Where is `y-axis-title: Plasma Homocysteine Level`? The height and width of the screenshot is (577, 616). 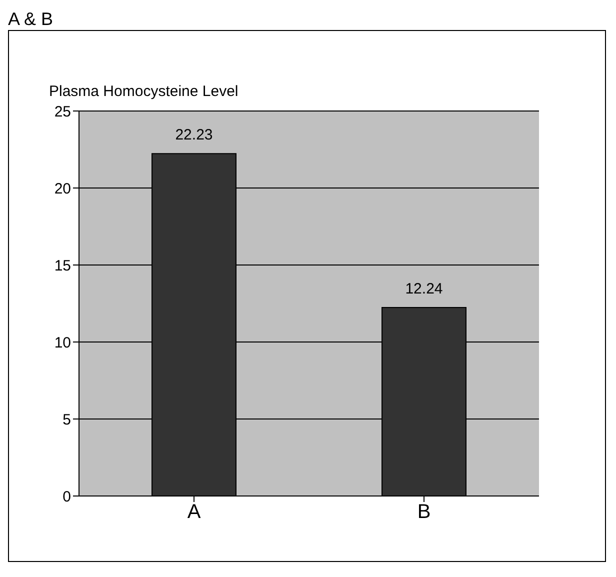
y-axis-title: Plasma Homocysteine Level is located at coordinates (143, 91).